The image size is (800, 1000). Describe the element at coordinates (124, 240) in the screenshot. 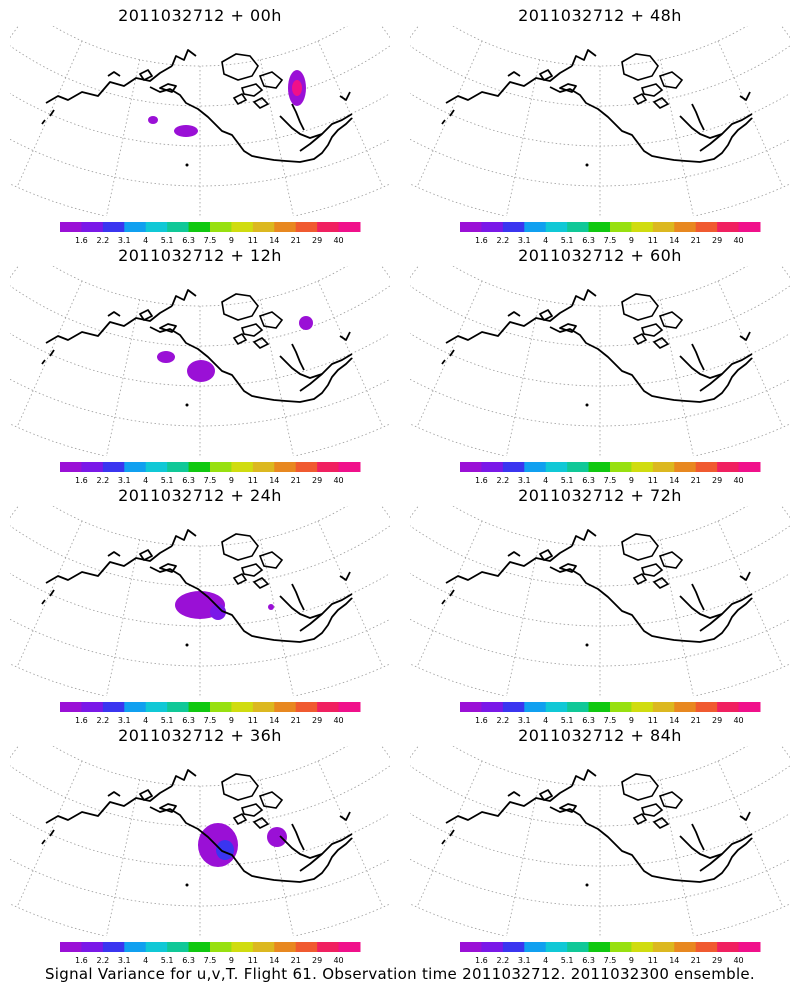

I see `legend-label: 3.1` at that location.